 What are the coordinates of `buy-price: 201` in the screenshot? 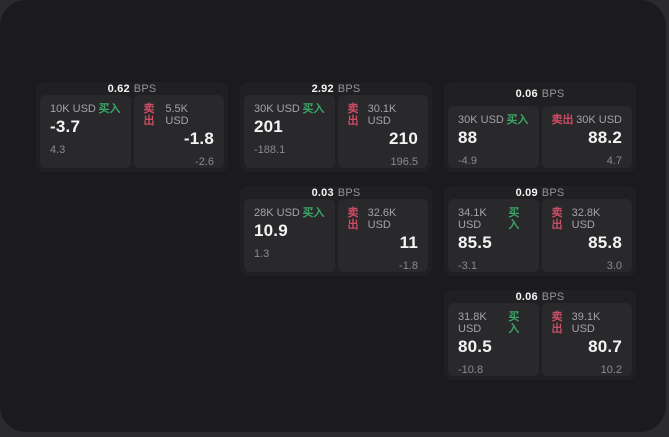 It's located at (268, 126).